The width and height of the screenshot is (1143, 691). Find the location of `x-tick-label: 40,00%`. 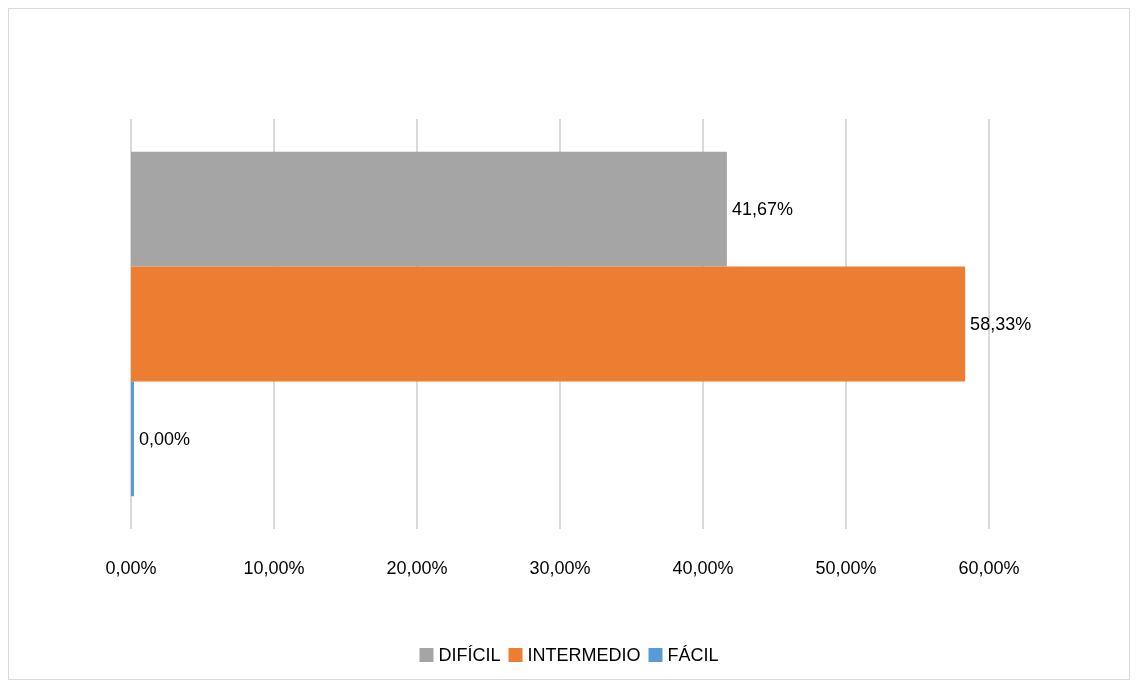

x-tick-label: 40,00% is located at coordinates (703, 568).